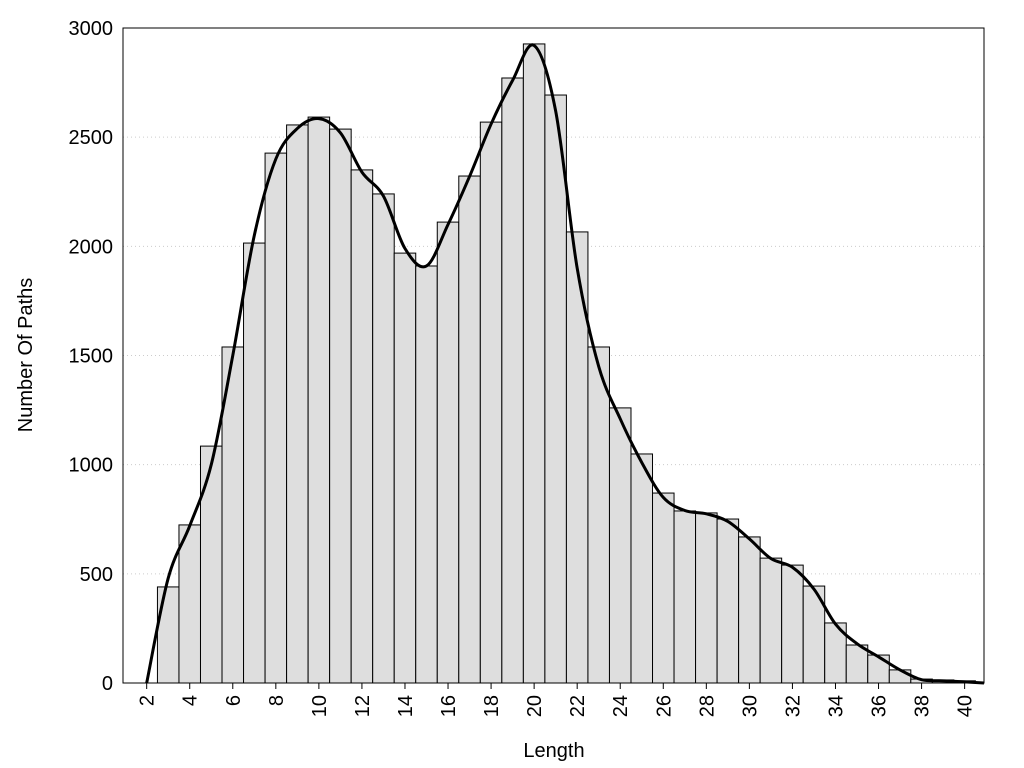 The width and height of the screenshot is (1024, 768). I want to click on x-tick-label: 30, so click(750, 706).